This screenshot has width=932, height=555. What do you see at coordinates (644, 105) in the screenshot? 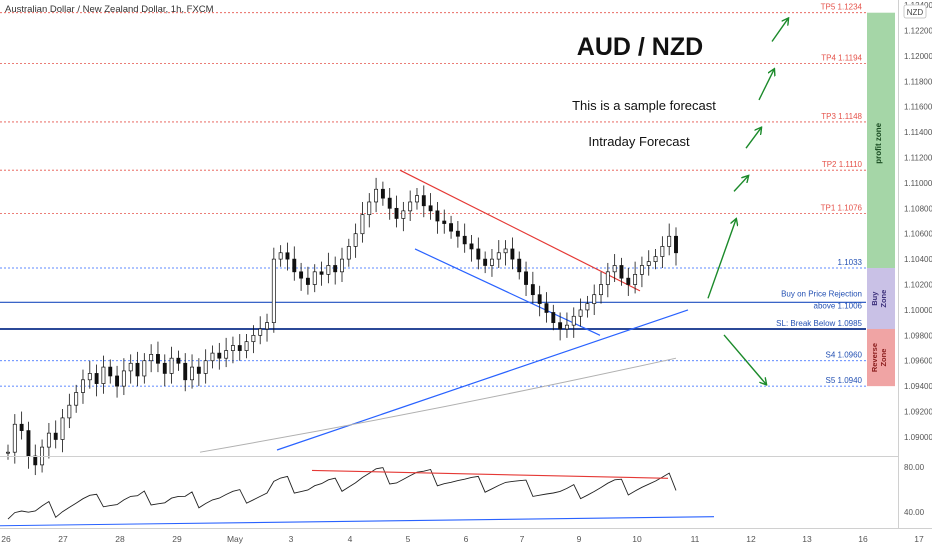
I see `sample-forecast-text: This is a sample forecast` at bounding box center [644, 105].